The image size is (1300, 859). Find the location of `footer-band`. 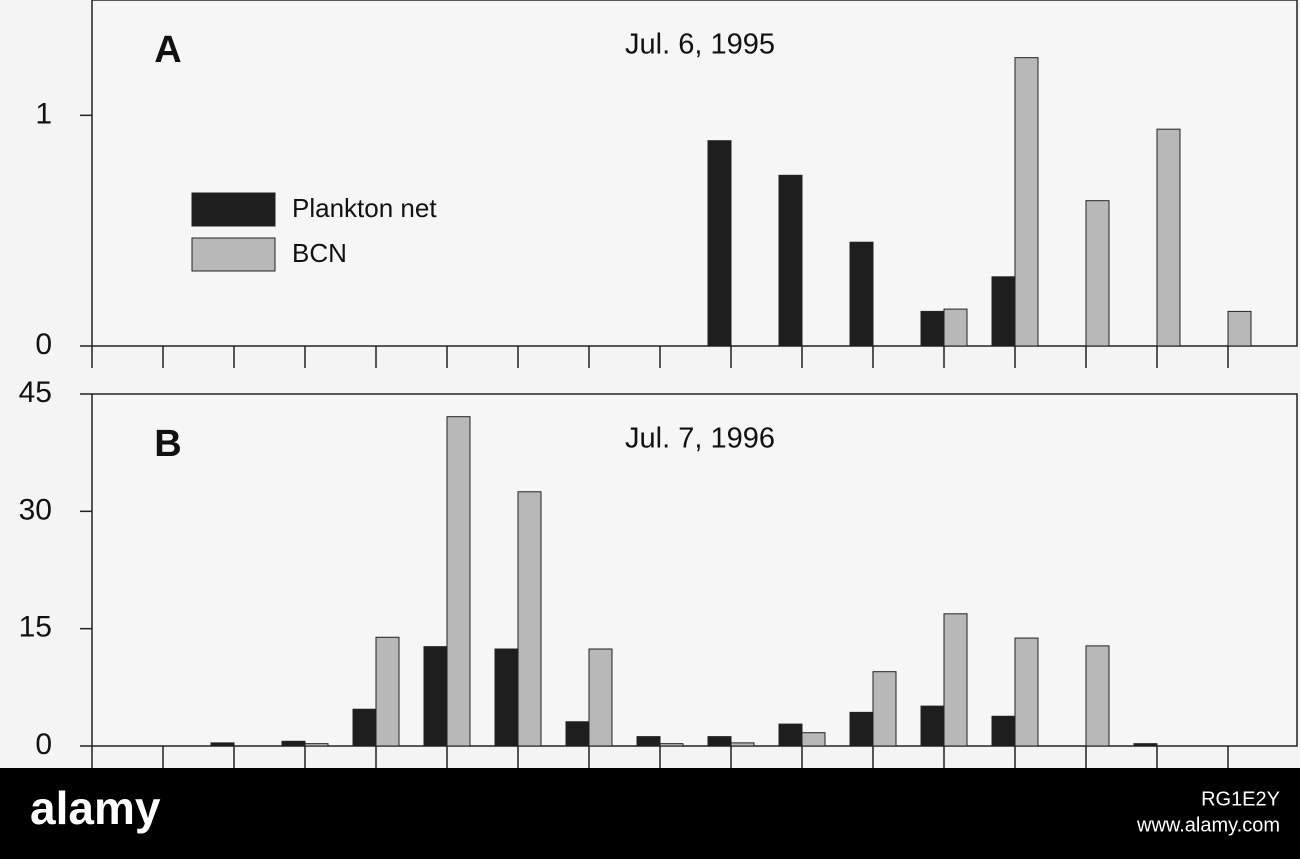

footer-band is located at coordinates (650, 813).